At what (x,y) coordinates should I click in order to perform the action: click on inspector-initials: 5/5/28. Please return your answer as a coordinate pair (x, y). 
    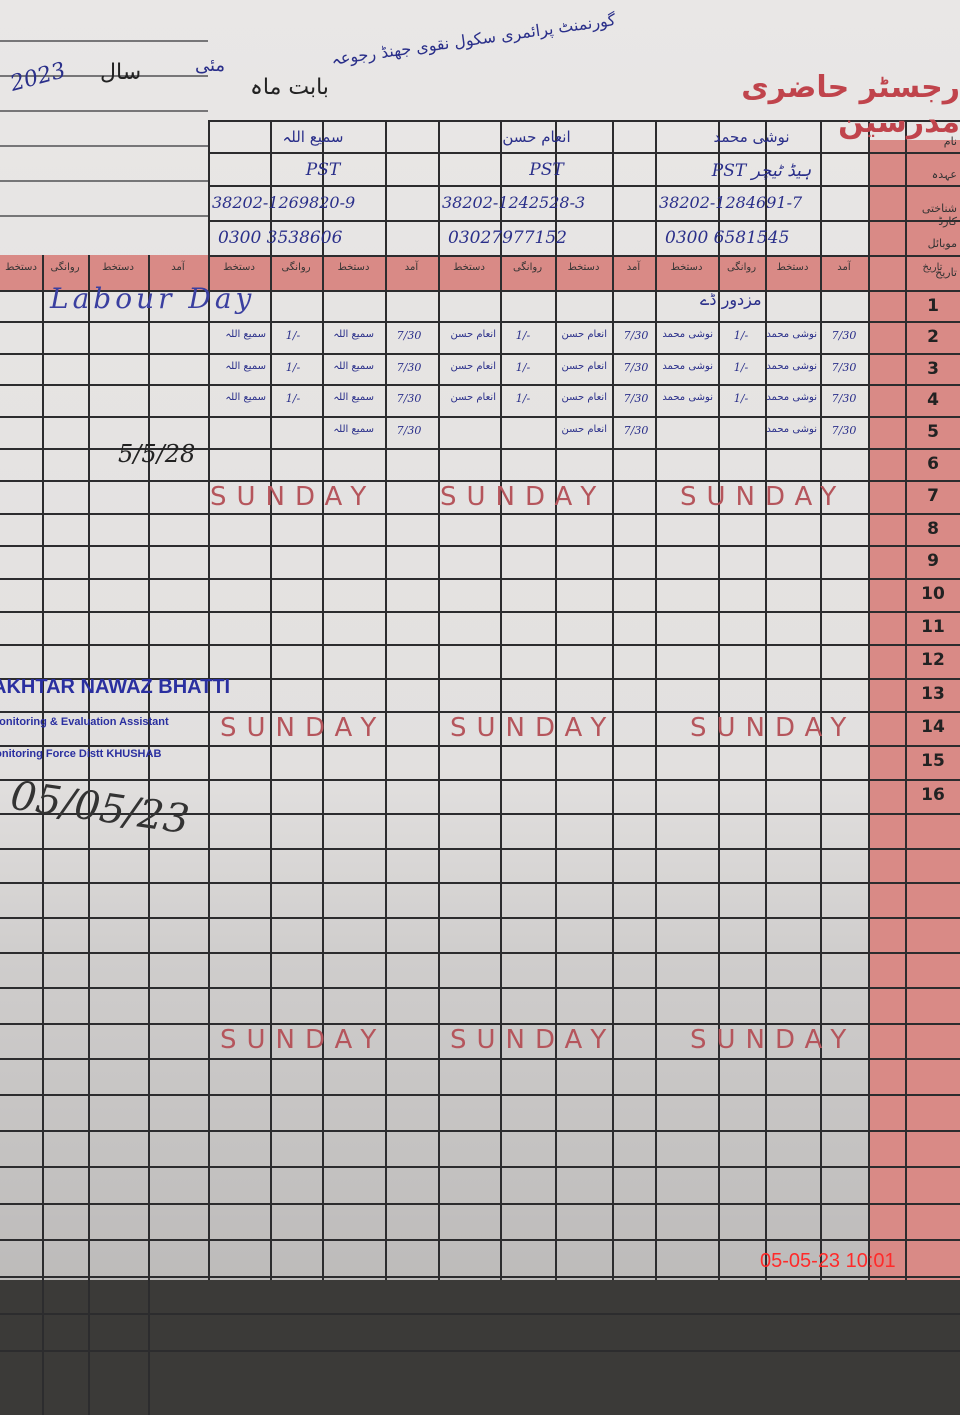
    Looking at the image, I should click on (157, 454).